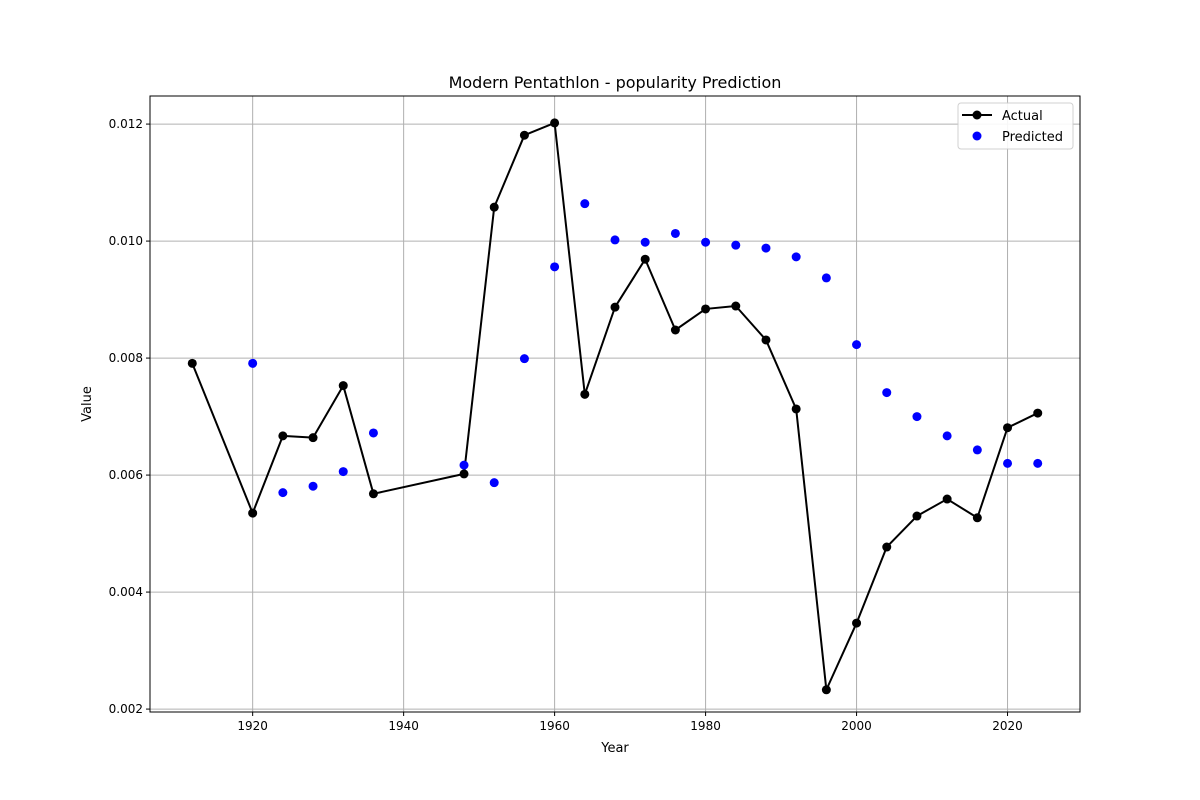 The width and height of the screenshot is (1200, 800). I want to click on x-axis-label: Year, so click(614, 748).